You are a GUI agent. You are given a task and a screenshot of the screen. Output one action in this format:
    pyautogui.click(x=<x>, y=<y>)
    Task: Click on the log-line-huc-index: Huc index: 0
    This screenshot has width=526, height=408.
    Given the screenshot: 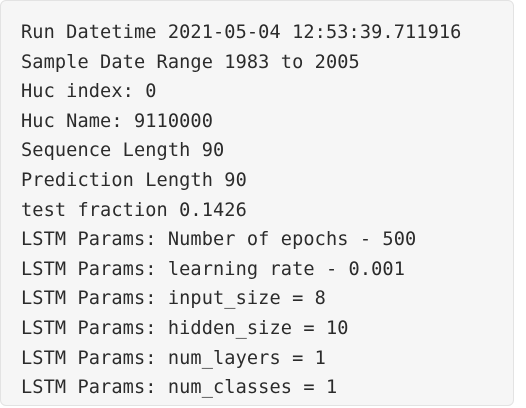 What is the action you would take?
    pyautogui.click(x=89, y=92)
    